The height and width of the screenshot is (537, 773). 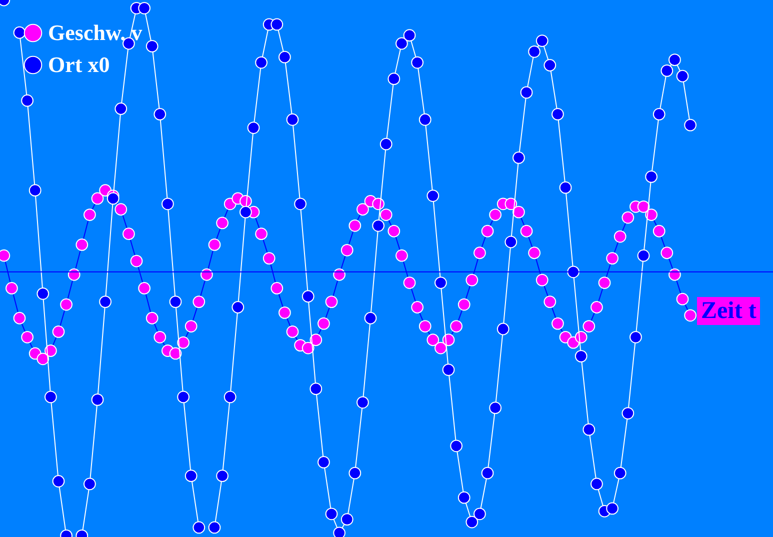 I want to click on legend-label: Ort x0, so click(x=79, y=64).